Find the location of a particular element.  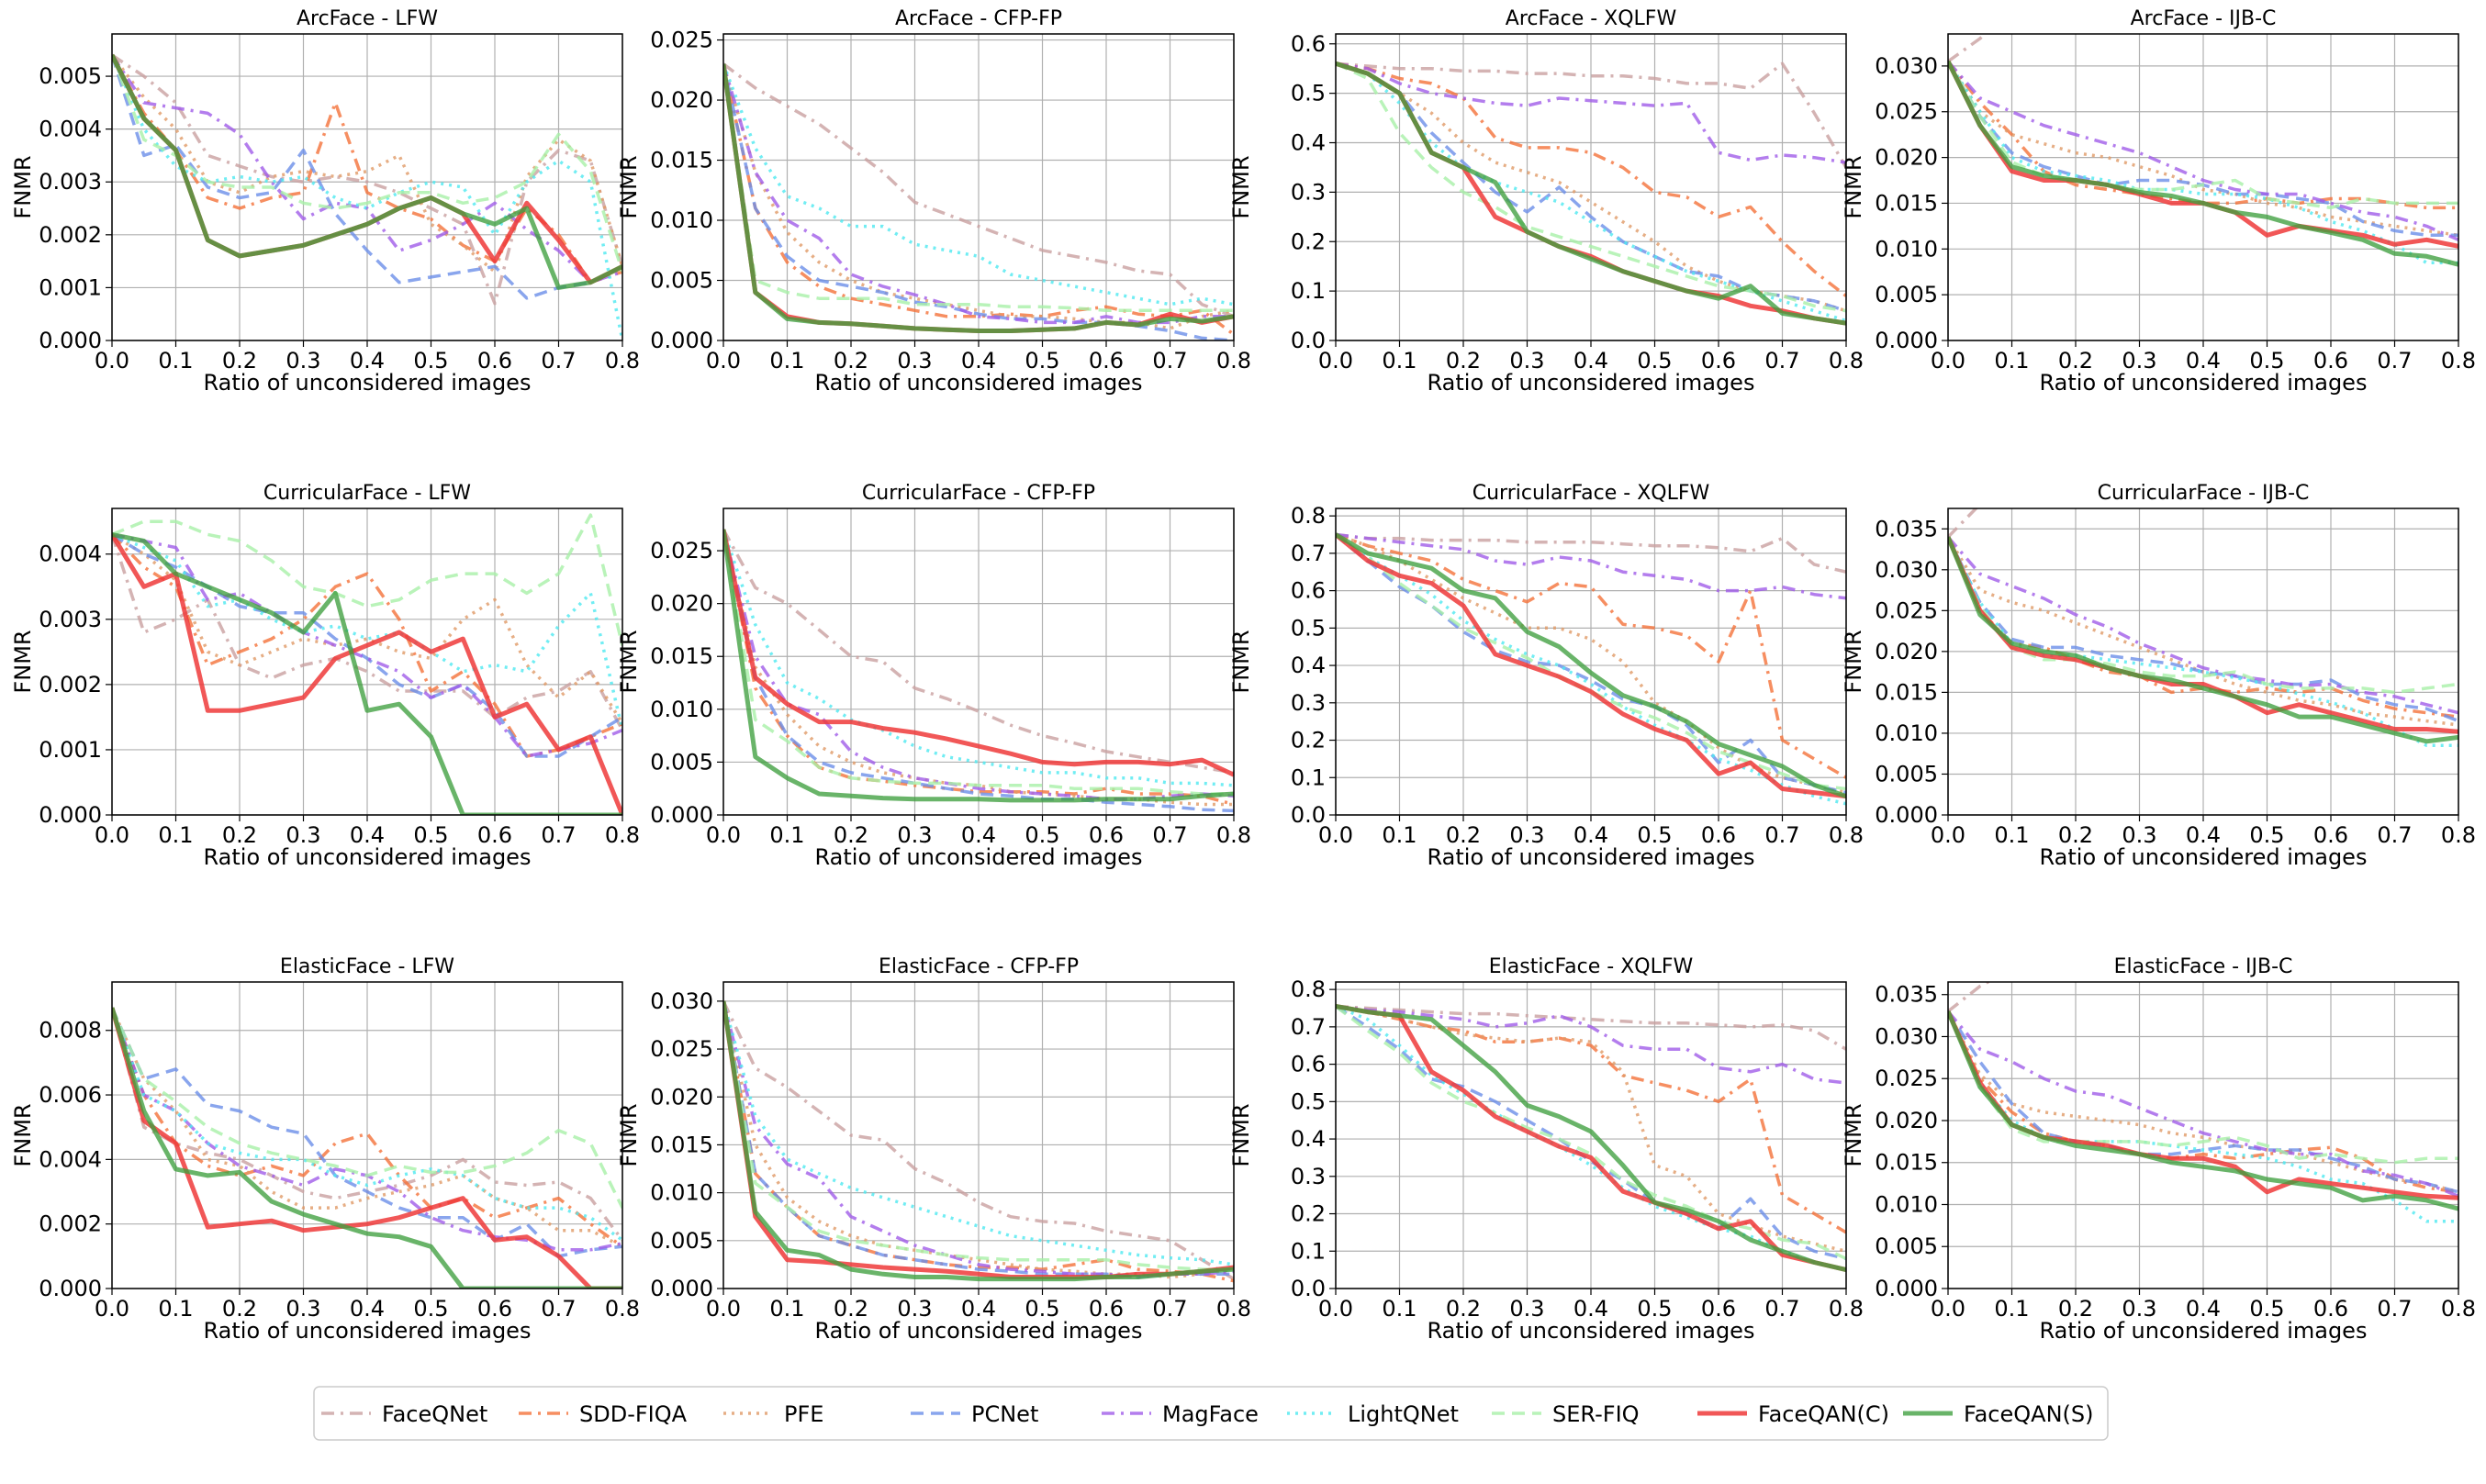

y-tick-label: 0.4 is located at coordinates (1308, 143).